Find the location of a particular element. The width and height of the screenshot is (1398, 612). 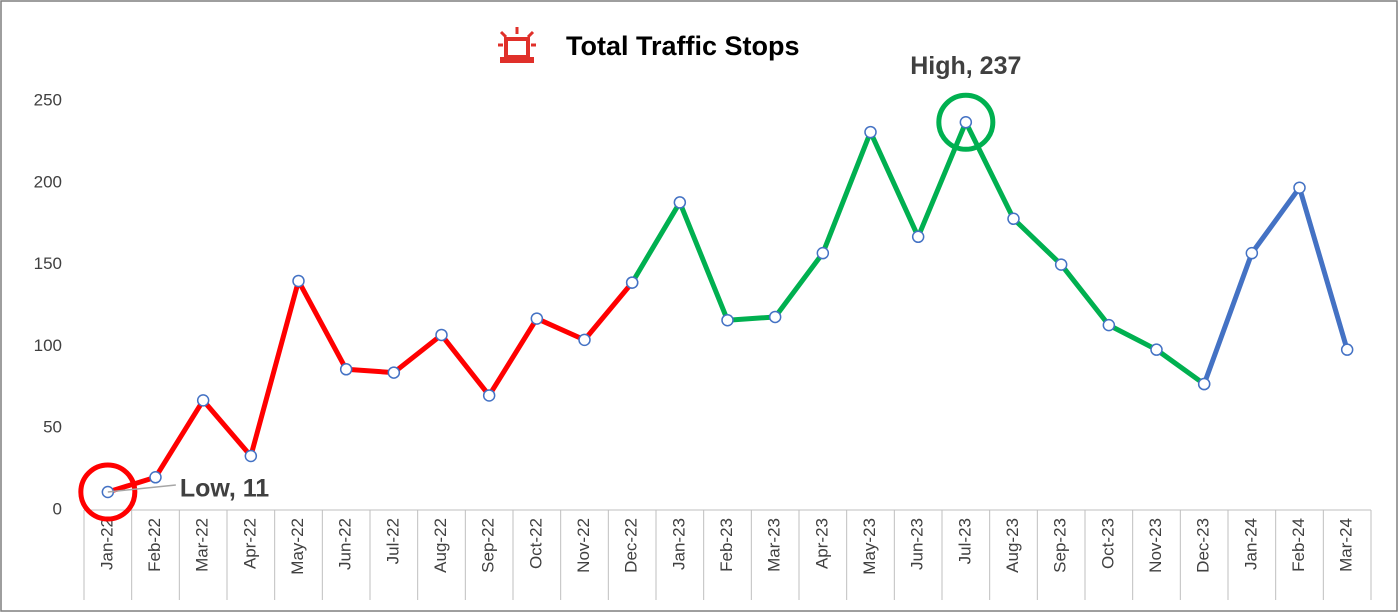

x-tick-label: Feb-24 is located at coordinates (1298, 545).